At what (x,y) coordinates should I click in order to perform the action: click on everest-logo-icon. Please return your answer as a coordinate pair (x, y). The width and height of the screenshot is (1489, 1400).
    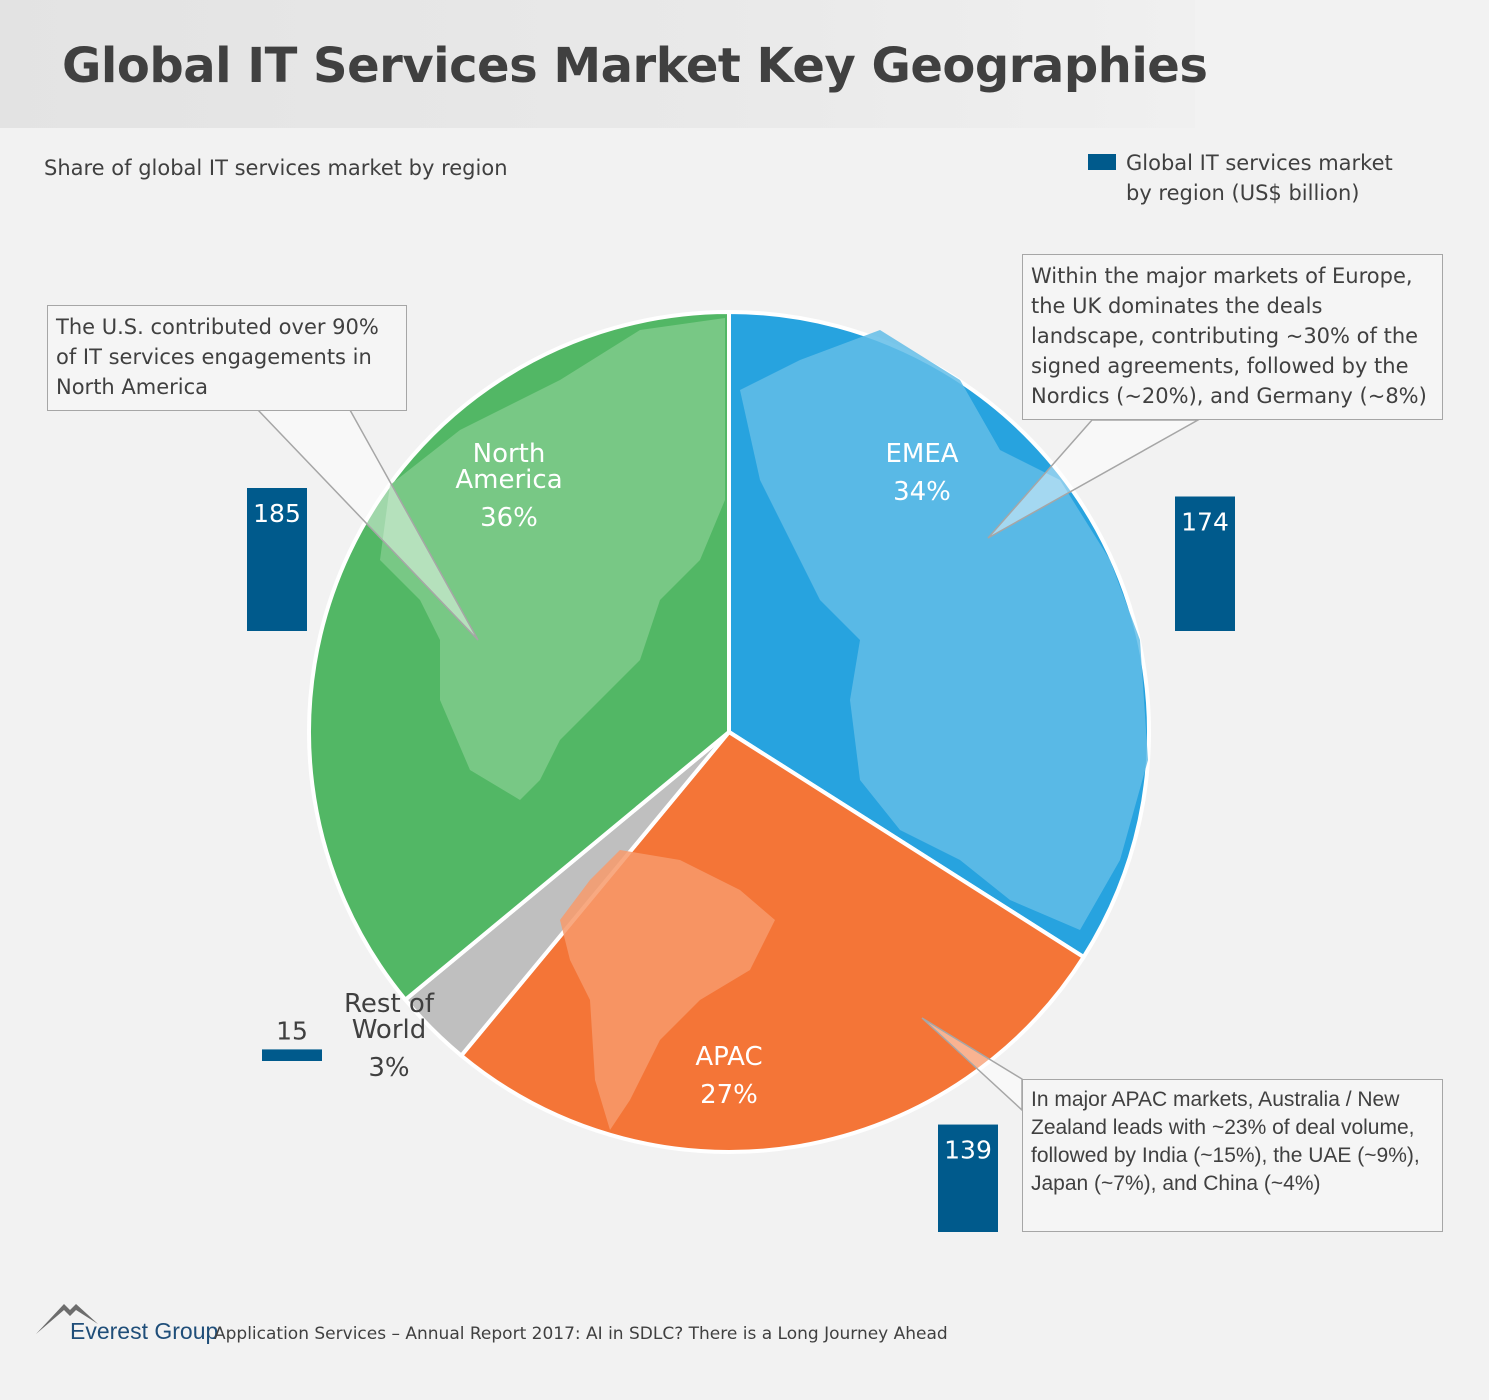
    Looking at the image, I should click on (67, 1319).